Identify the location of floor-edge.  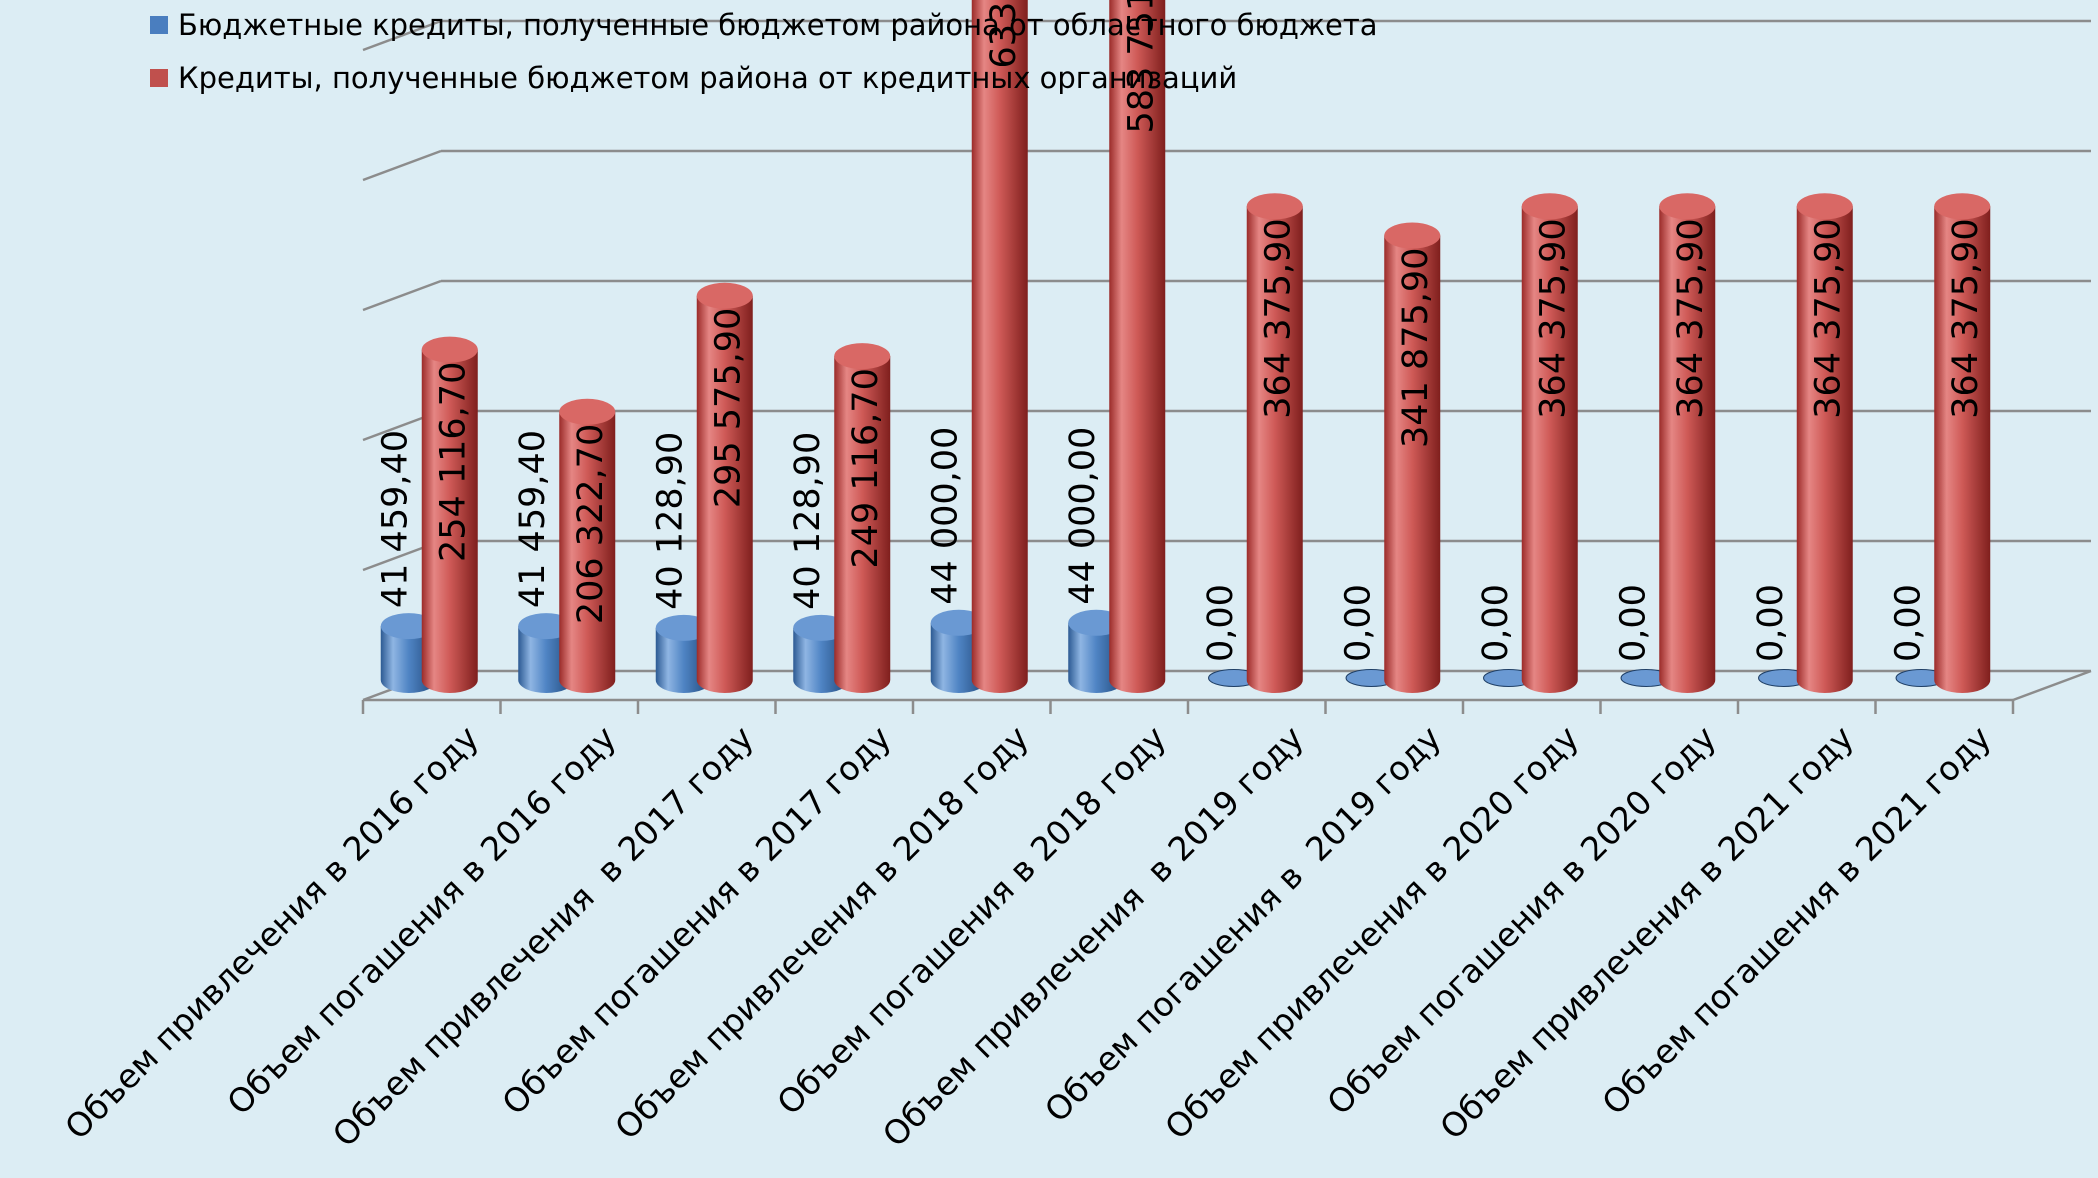
(2052, 685).